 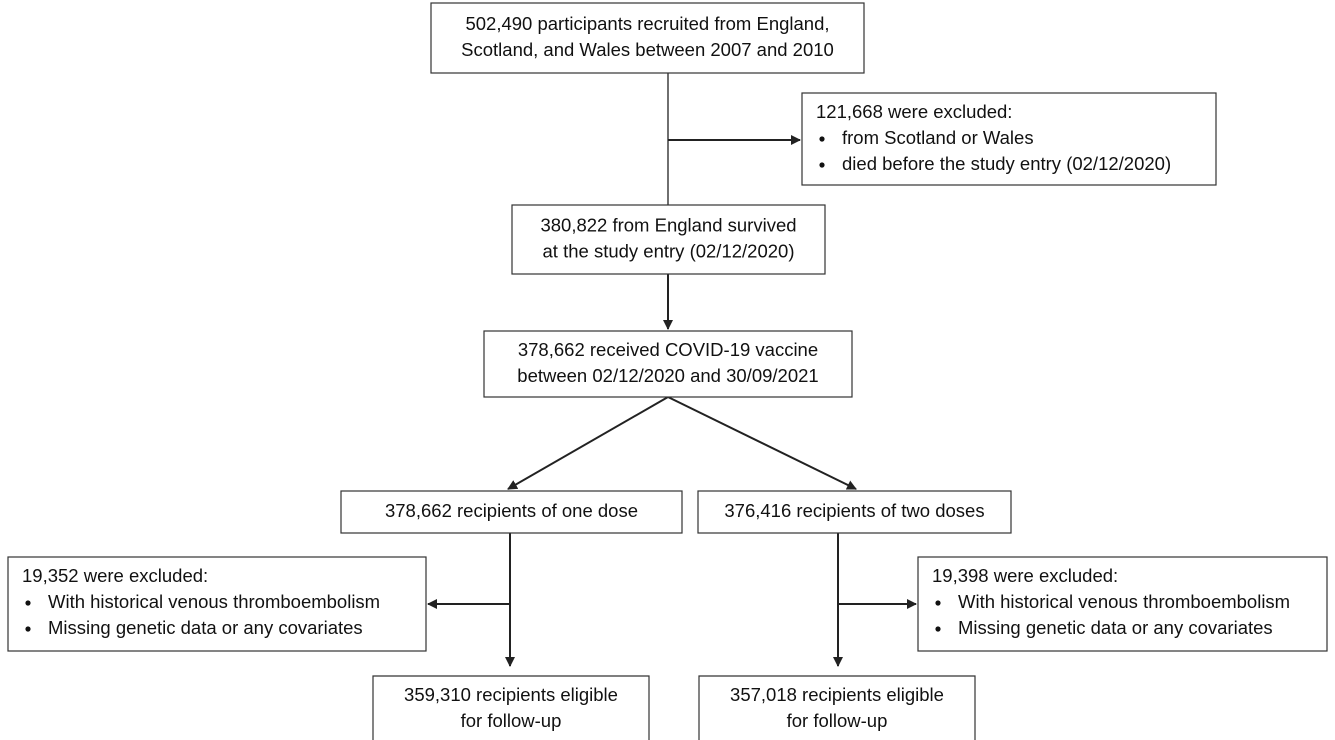 I want to click on node-text: at the study entry (02/12/2020), so click(x=669, y=250).